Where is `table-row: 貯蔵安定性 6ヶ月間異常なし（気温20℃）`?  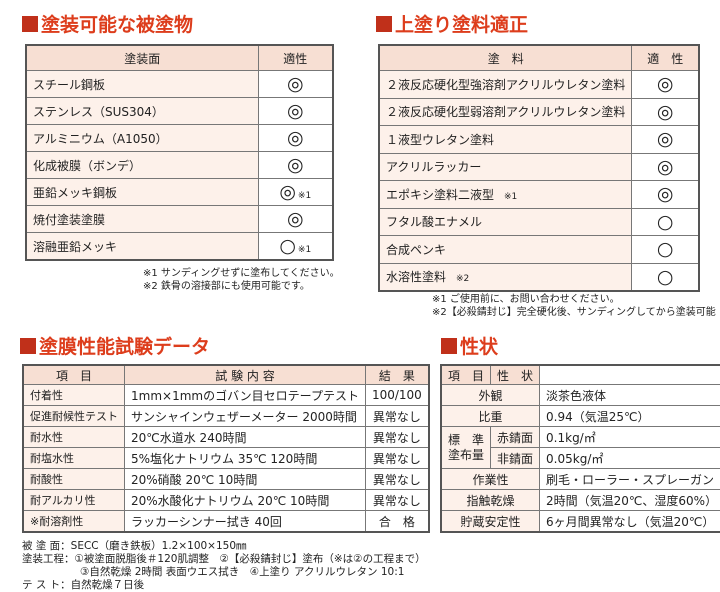
table-row: 貯蔵安定性 6ヶ月間異常なし（気温20℃） is located at coordinates (580, 521).